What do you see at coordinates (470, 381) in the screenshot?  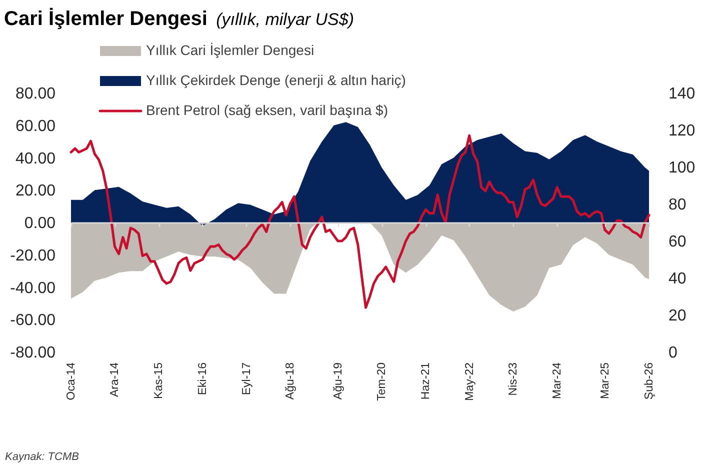 I see `x-tick-label: May-22` at bounding box center [470, 381].